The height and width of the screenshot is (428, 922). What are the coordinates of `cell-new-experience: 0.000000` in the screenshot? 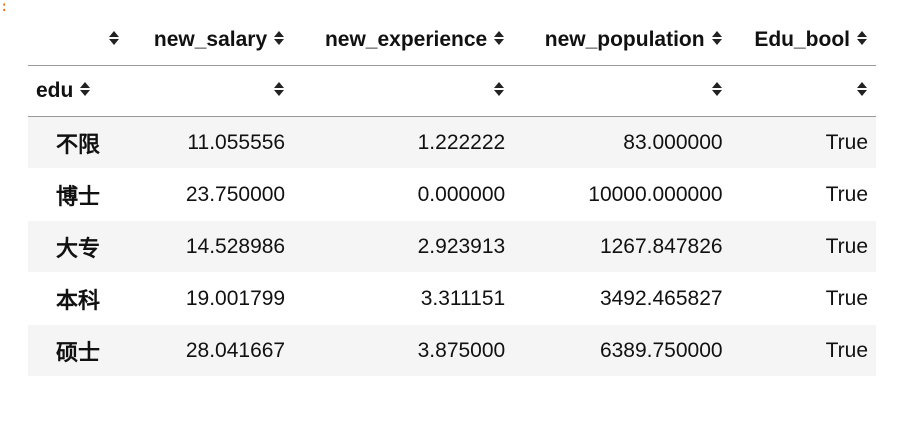 It's located at (403, 194).